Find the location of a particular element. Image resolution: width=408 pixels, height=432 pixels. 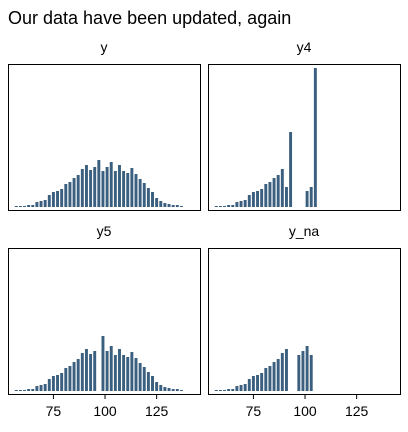

x-axes: 75 100 125 75 100 125 is located at coordinates (207, 406).